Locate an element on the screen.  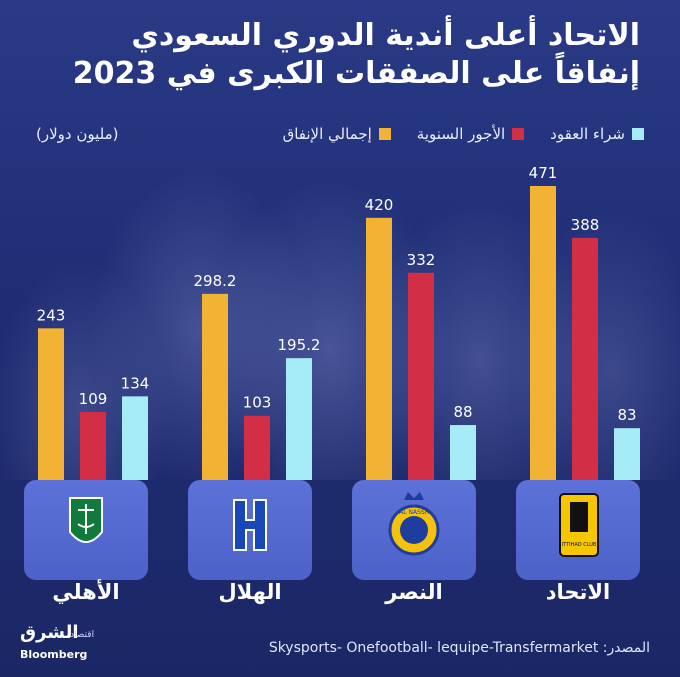
legend-swatch-contract-purchase is located at coordinates (638, 134).